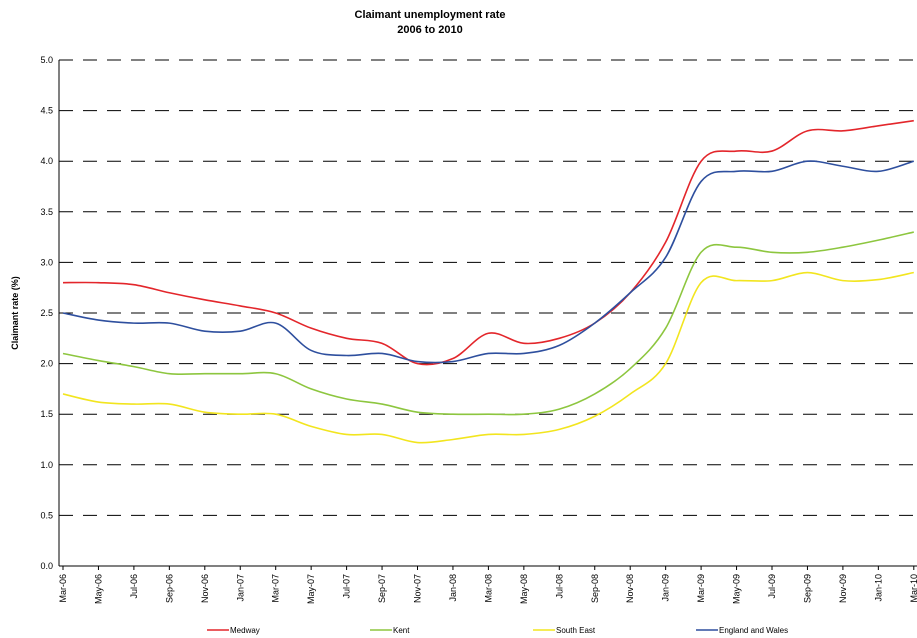  What do you see at coordinates (772, 586) in the screenshot?
I see `x-tick-label: Jul-09` at bounding box center [772, 586].